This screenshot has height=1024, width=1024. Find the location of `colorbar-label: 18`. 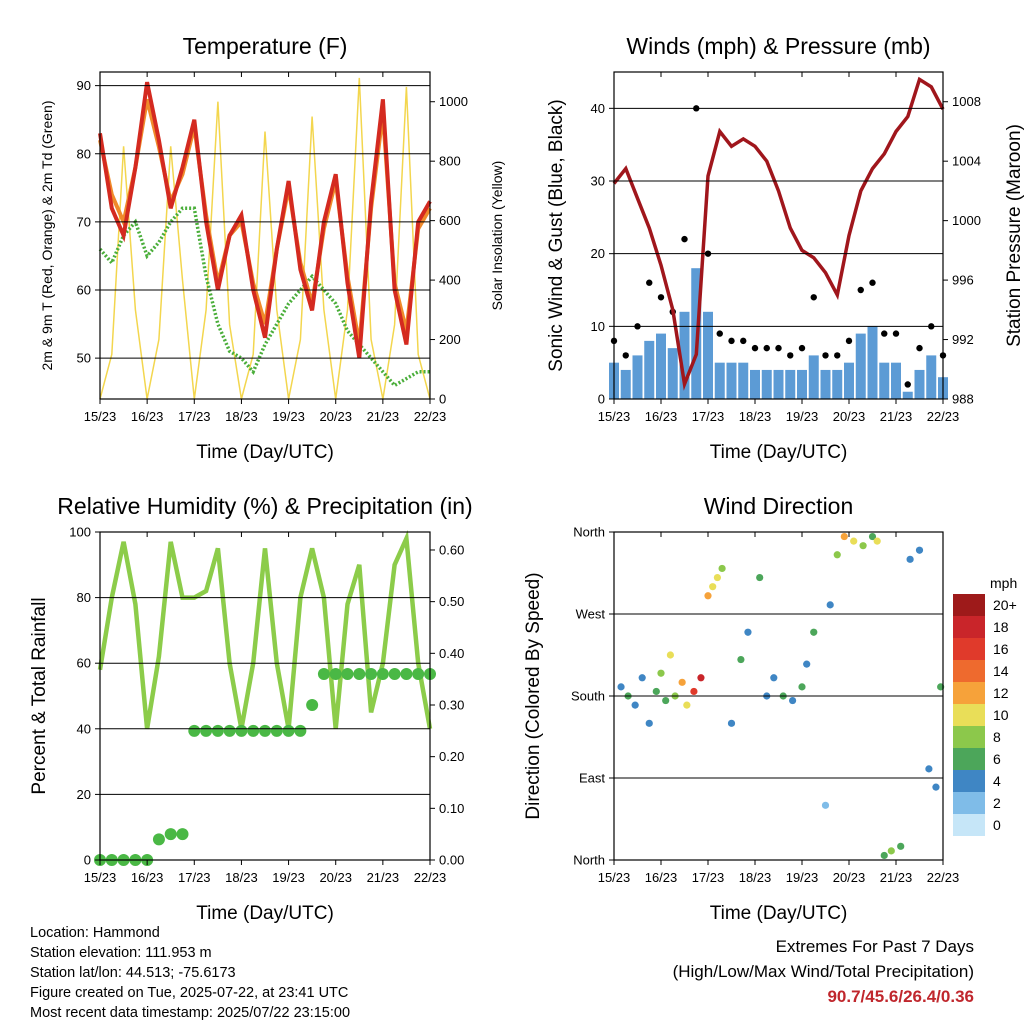

colorbar-label: 18 is located at coordinates (1001, 627).